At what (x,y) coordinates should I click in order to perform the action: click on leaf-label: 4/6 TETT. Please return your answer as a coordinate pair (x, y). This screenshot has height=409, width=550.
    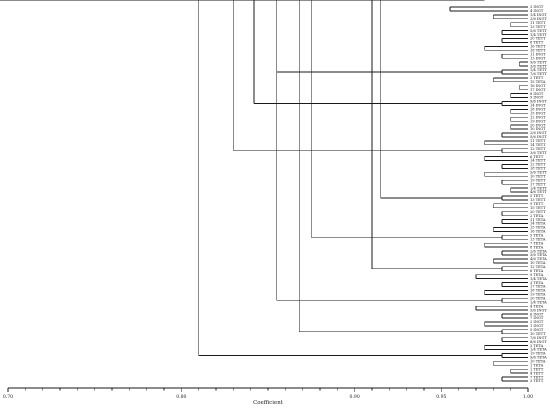
    Looking at the image, I should click on (538, 192).